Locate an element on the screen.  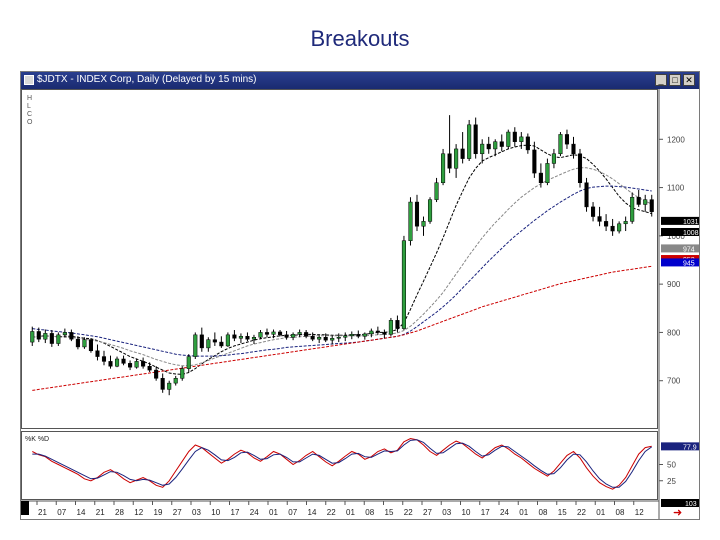
date-label: 14 is located at coordinates (312, 512).